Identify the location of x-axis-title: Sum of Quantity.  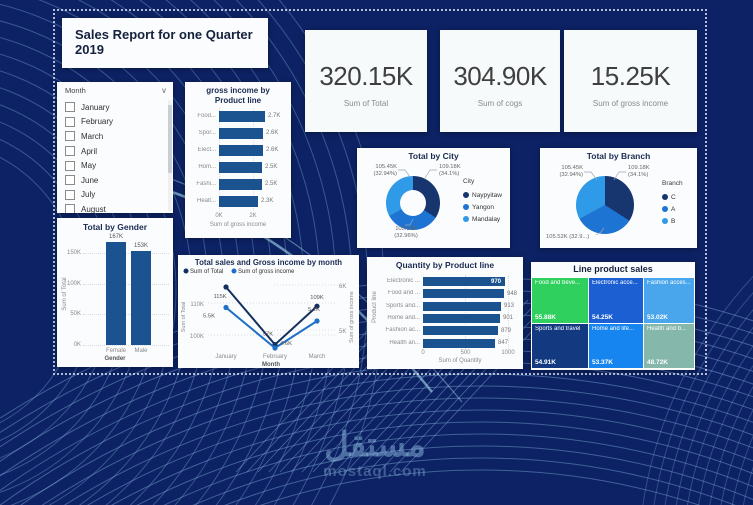
(460, 361).